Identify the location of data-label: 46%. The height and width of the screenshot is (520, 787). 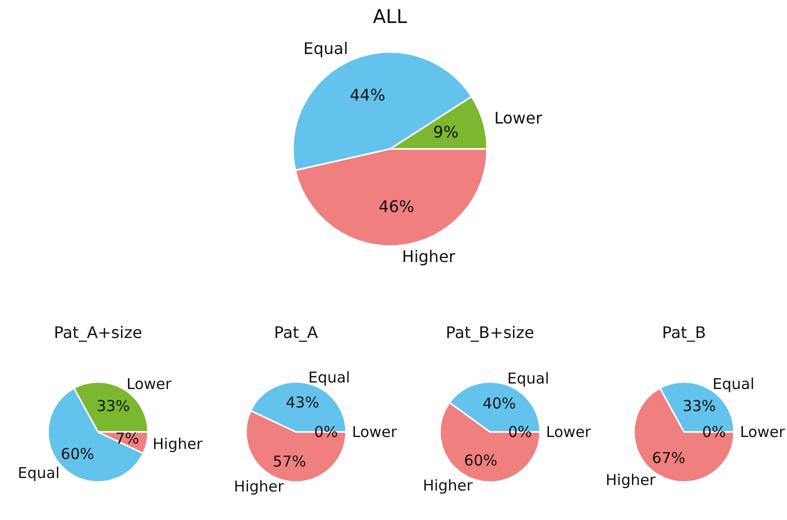
(396, 206).